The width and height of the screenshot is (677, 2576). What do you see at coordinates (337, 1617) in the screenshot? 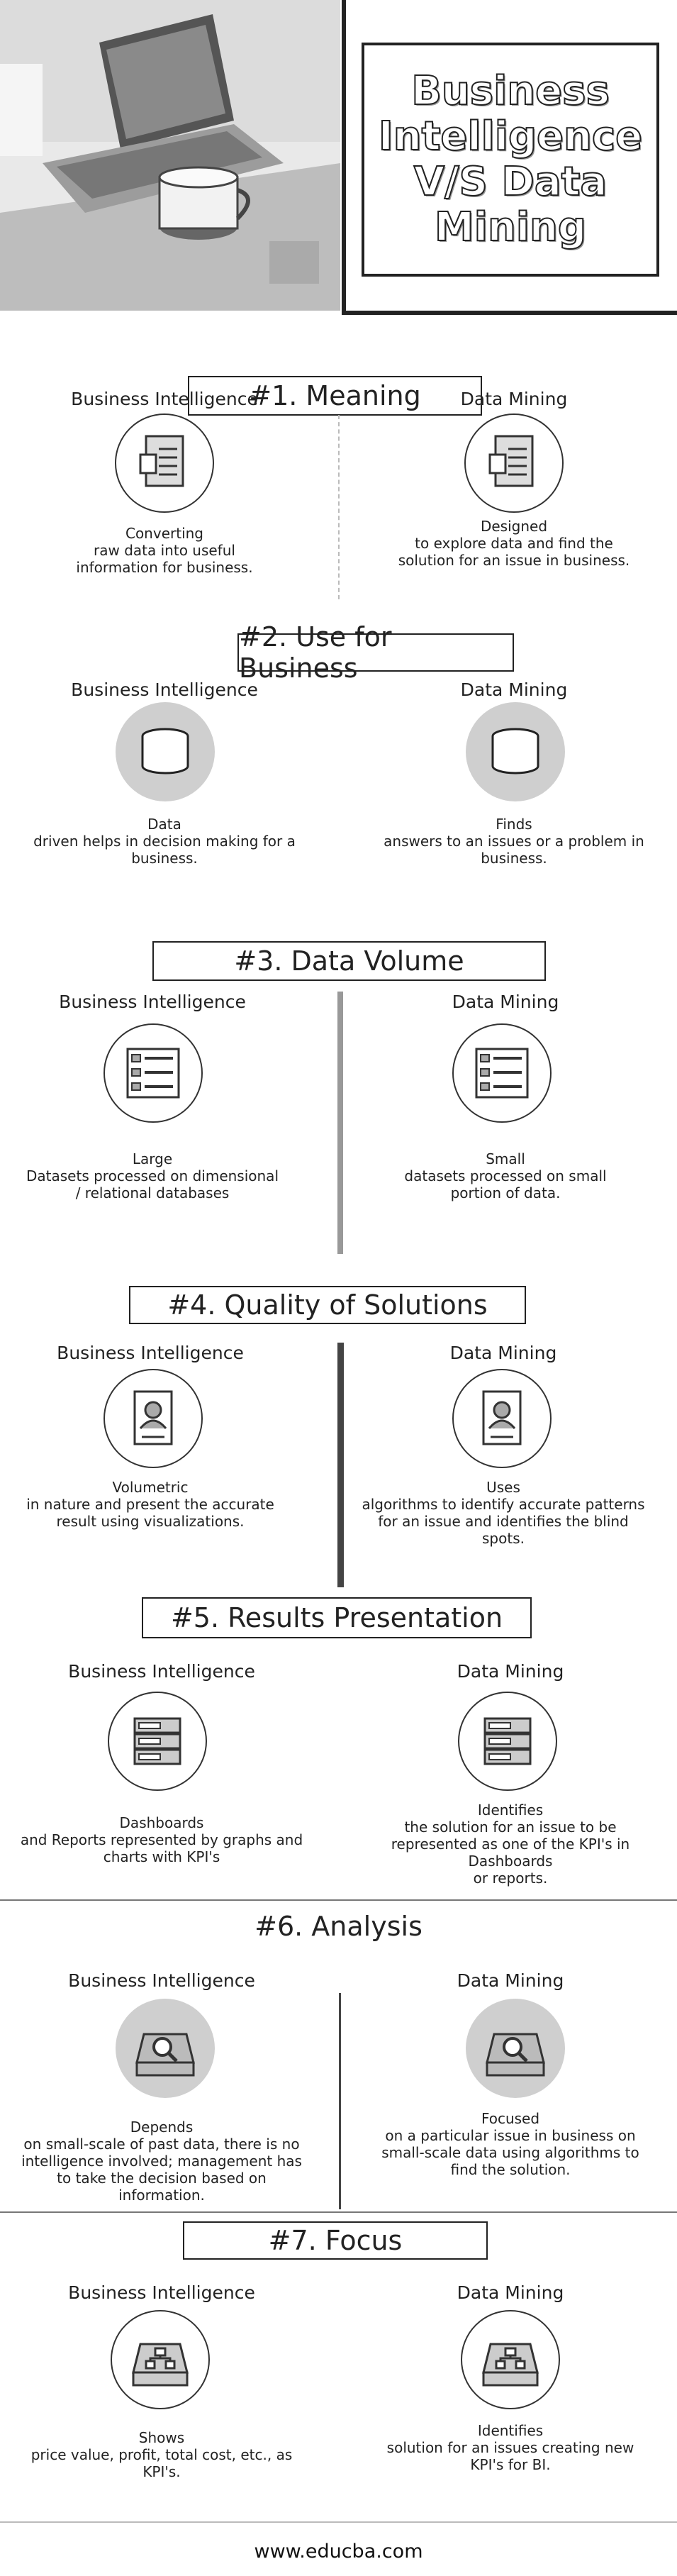
I see `section-heading-results-presentation: #5. Results Presentation` at bounding box center [337, 1617].